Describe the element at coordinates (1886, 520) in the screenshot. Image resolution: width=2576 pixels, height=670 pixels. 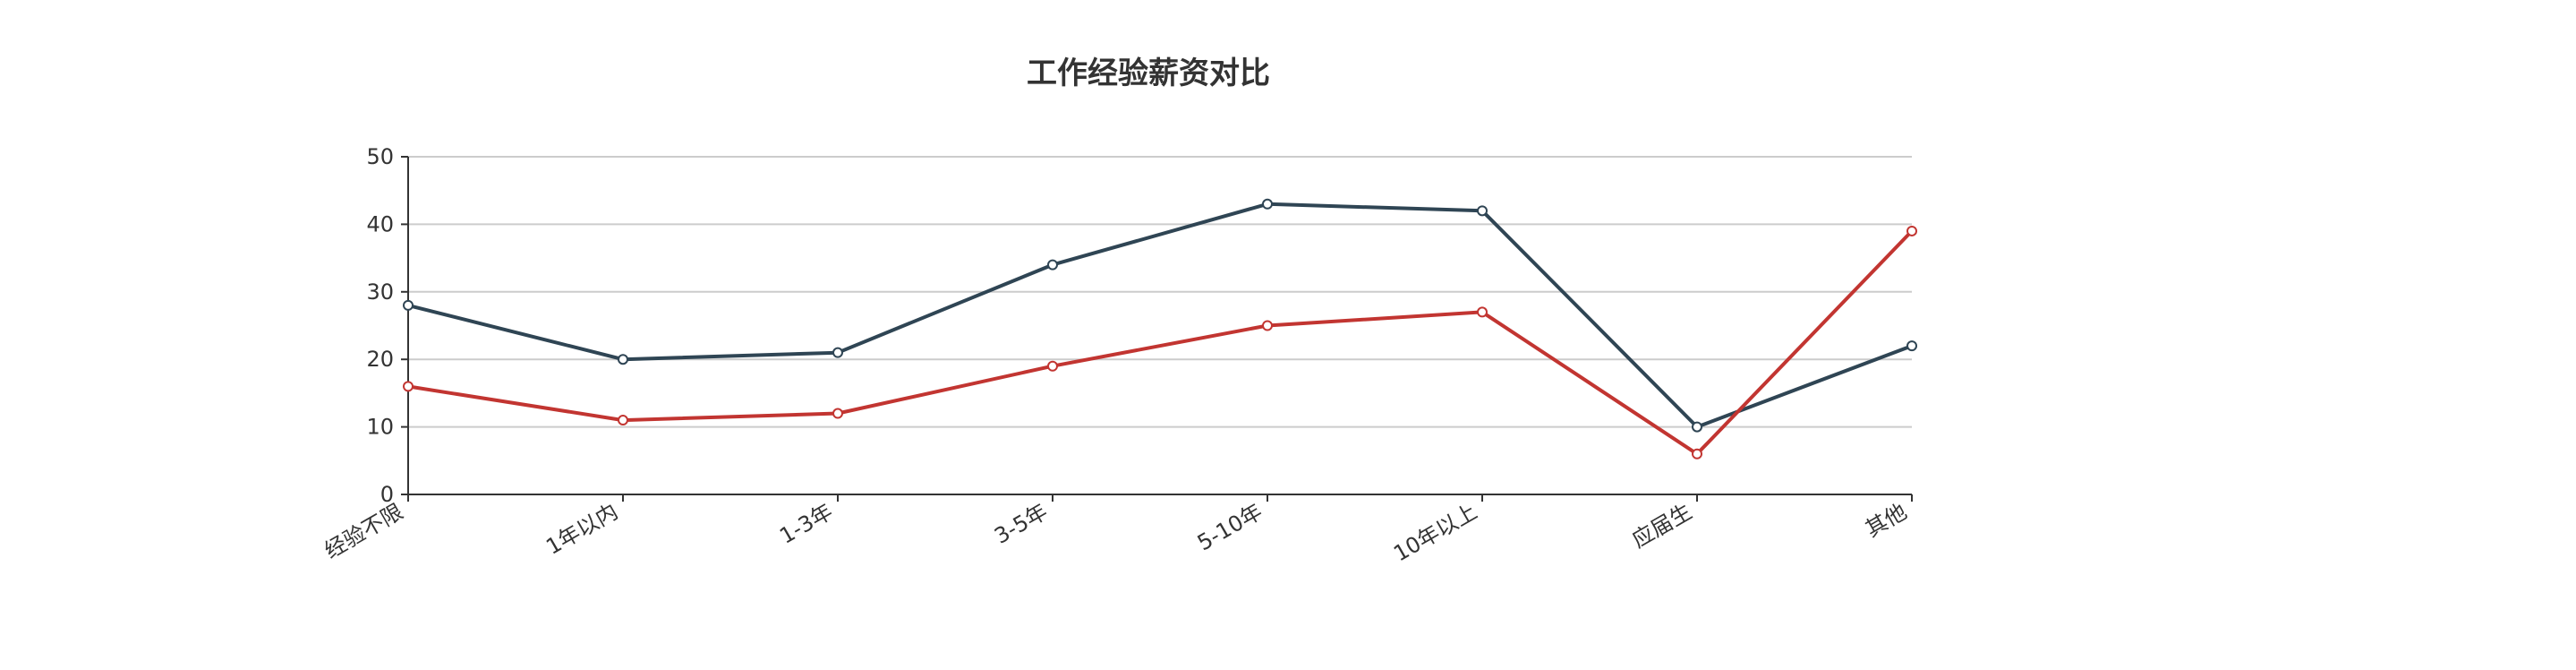
I see `x-tick-label: 其他` at that location.